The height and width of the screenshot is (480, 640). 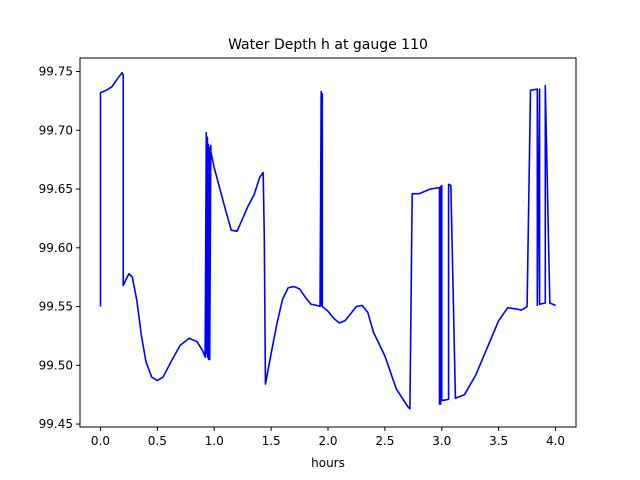 I want to click on x-tick-label: 2.0, so click(x=327, y=441).